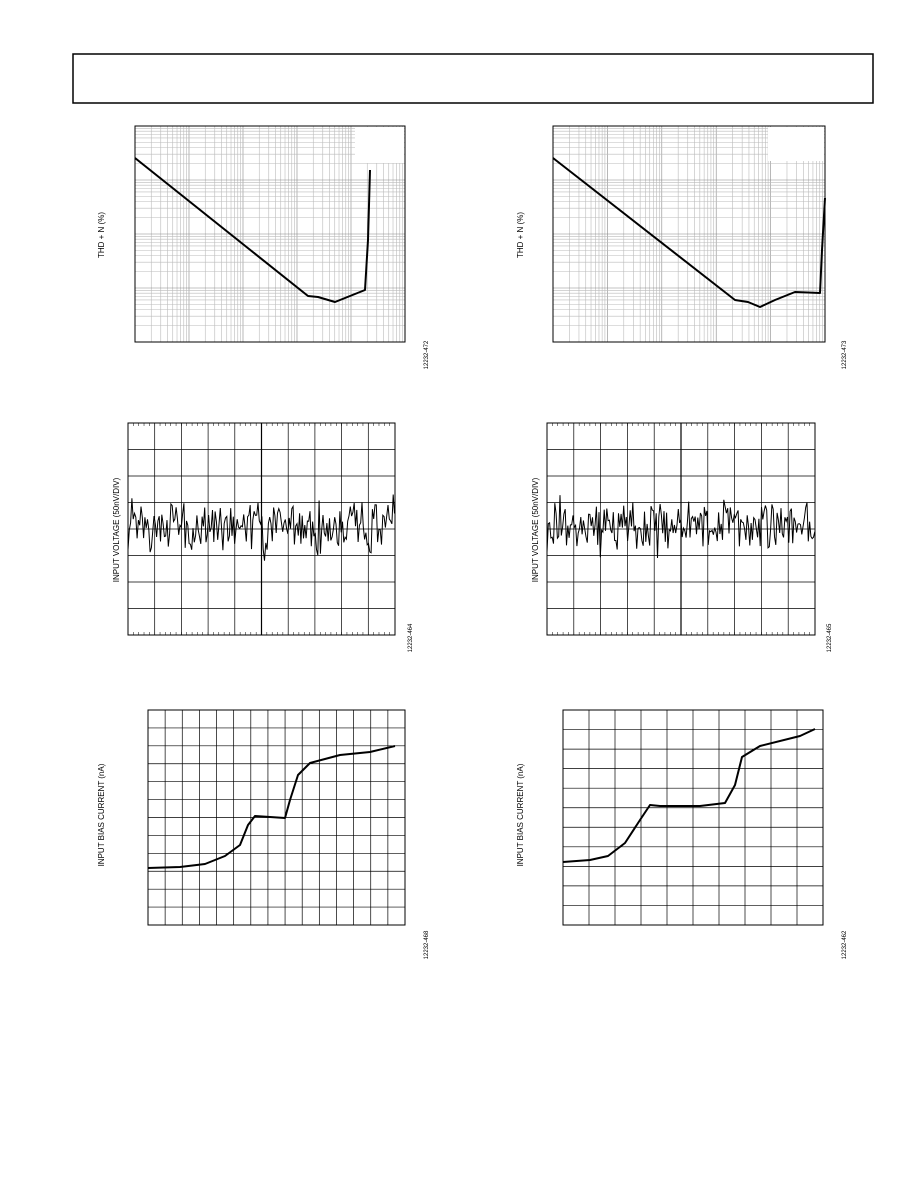 Image resolution: width=918 pixels, height=1188 pixels. Describe the element at coordinates (473, 78) in the screenshot. I see `header-box` at that location.